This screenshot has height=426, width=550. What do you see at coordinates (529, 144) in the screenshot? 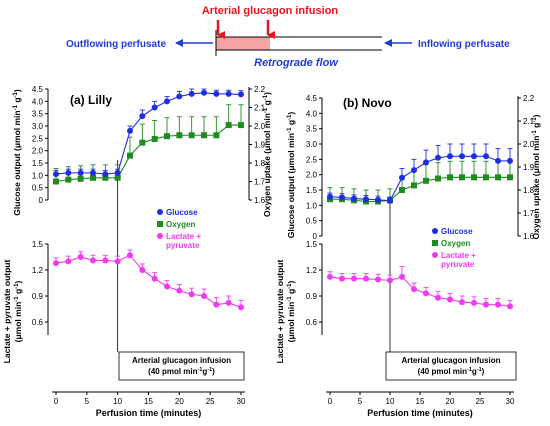
I see `oxygen-tick-label: 2.0` at bounding box center [529, 144].